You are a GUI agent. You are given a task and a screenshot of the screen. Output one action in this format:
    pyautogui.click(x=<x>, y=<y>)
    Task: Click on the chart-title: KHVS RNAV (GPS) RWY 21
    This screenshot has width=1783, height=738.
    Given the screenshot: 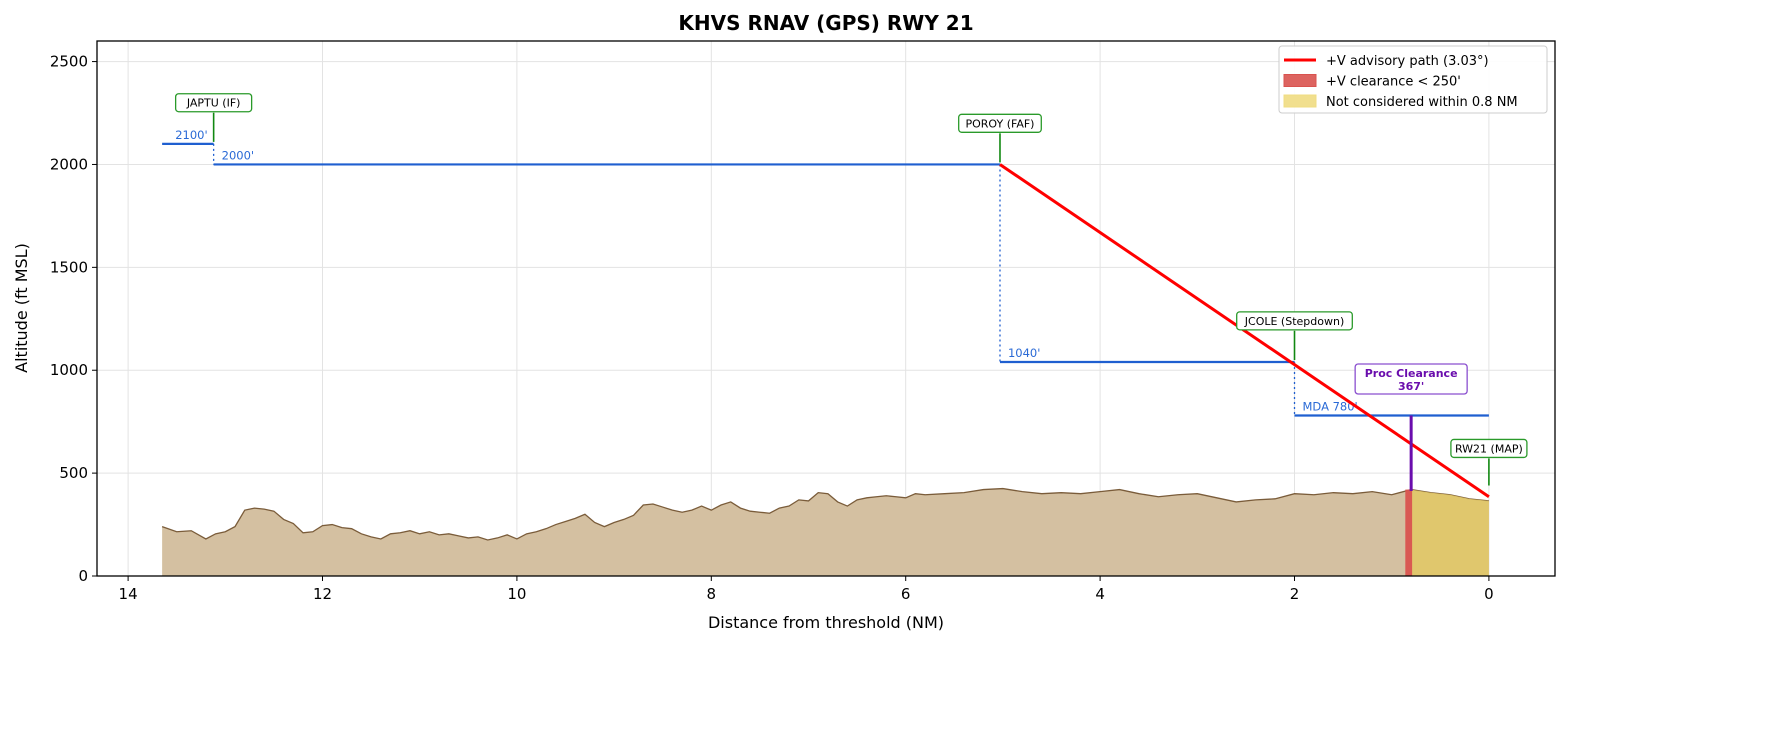 What is the action you would take?
    pyautogui.click(x=825, y=23)
    